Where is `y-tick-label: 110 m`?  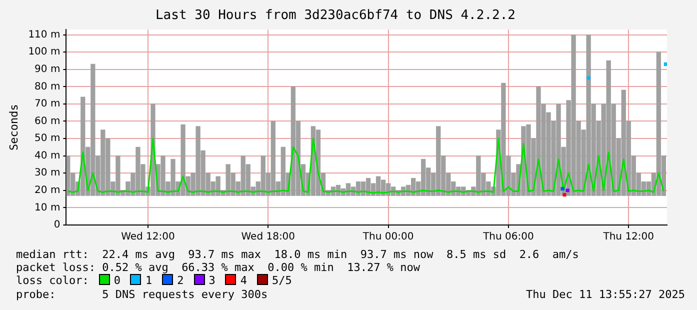 y-tick-label: 110 m is located at coordinates (44, 34).